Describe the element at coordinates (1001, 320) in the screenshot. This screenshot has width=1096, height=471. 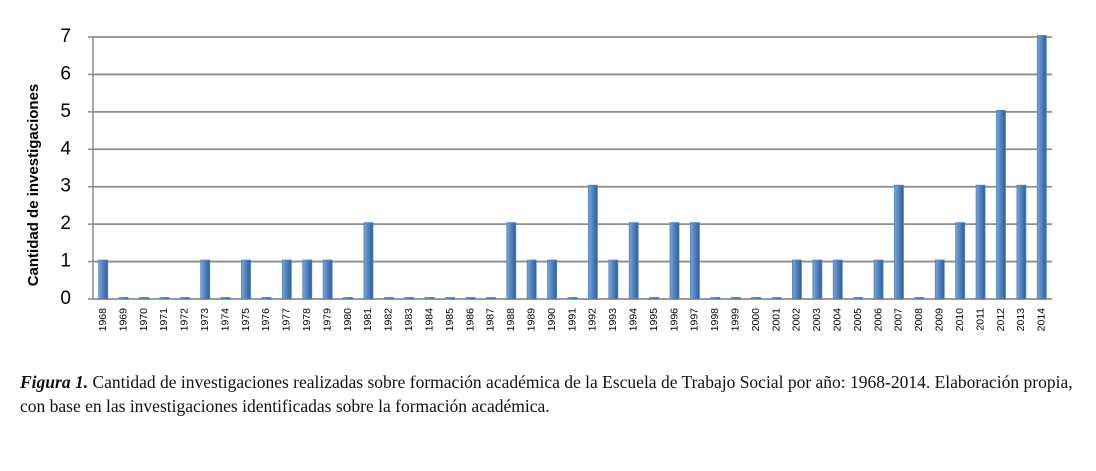
I see `x-tick-label: 2012` at that location.